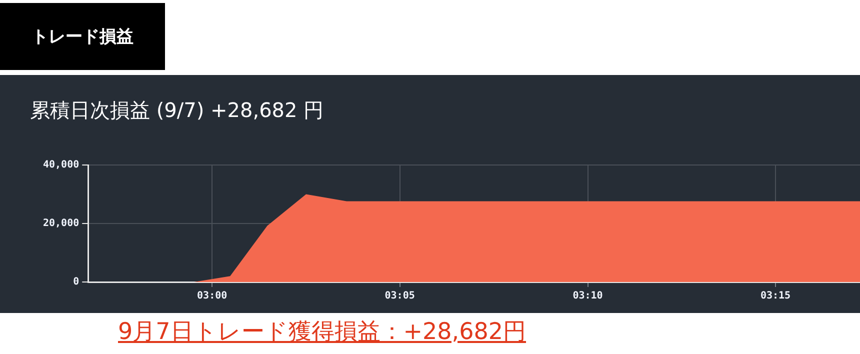  Describe the element at coordinates (212, 296) in the screenshot. I see `x-tick-label: 03:00` at that location.